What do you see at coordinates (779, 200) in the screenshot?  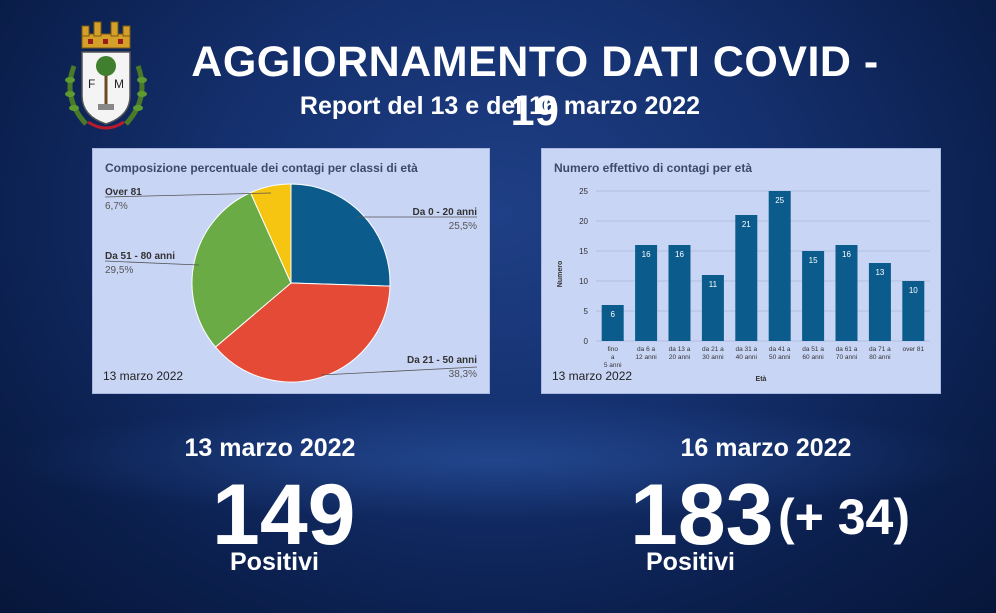 I see `bar-value-label: 25` at bounding box center [779, 200].